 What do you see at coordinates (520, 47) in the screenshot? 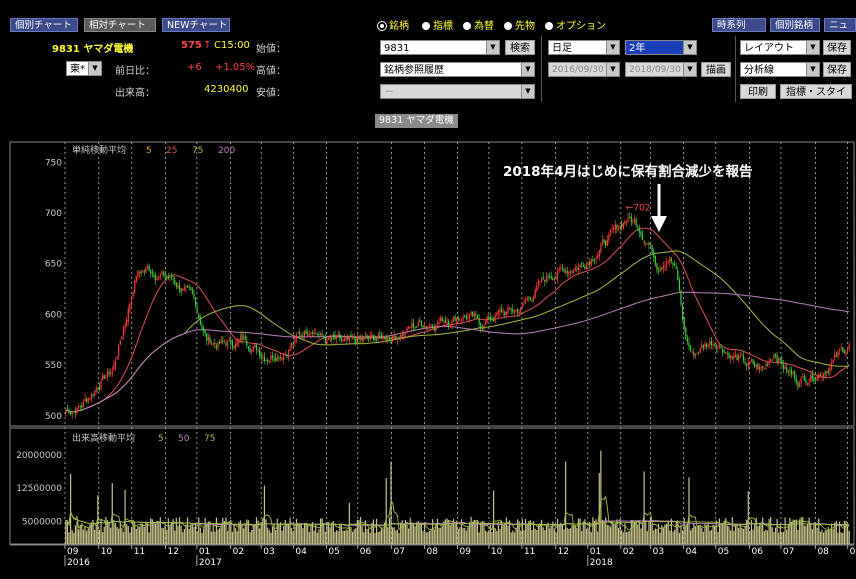
I see `search-button: 検索` at bounding box center [520, 47].